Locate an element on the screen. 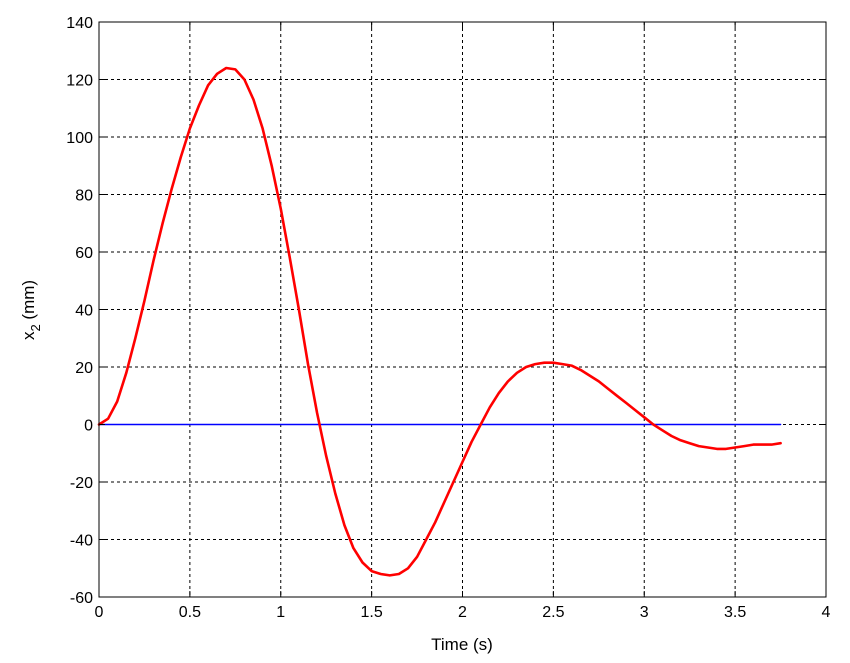 Image resolution: width=850 pixels, height=663 pixels. x-tick-label: 2.5 is located at coordinates (553, 612).